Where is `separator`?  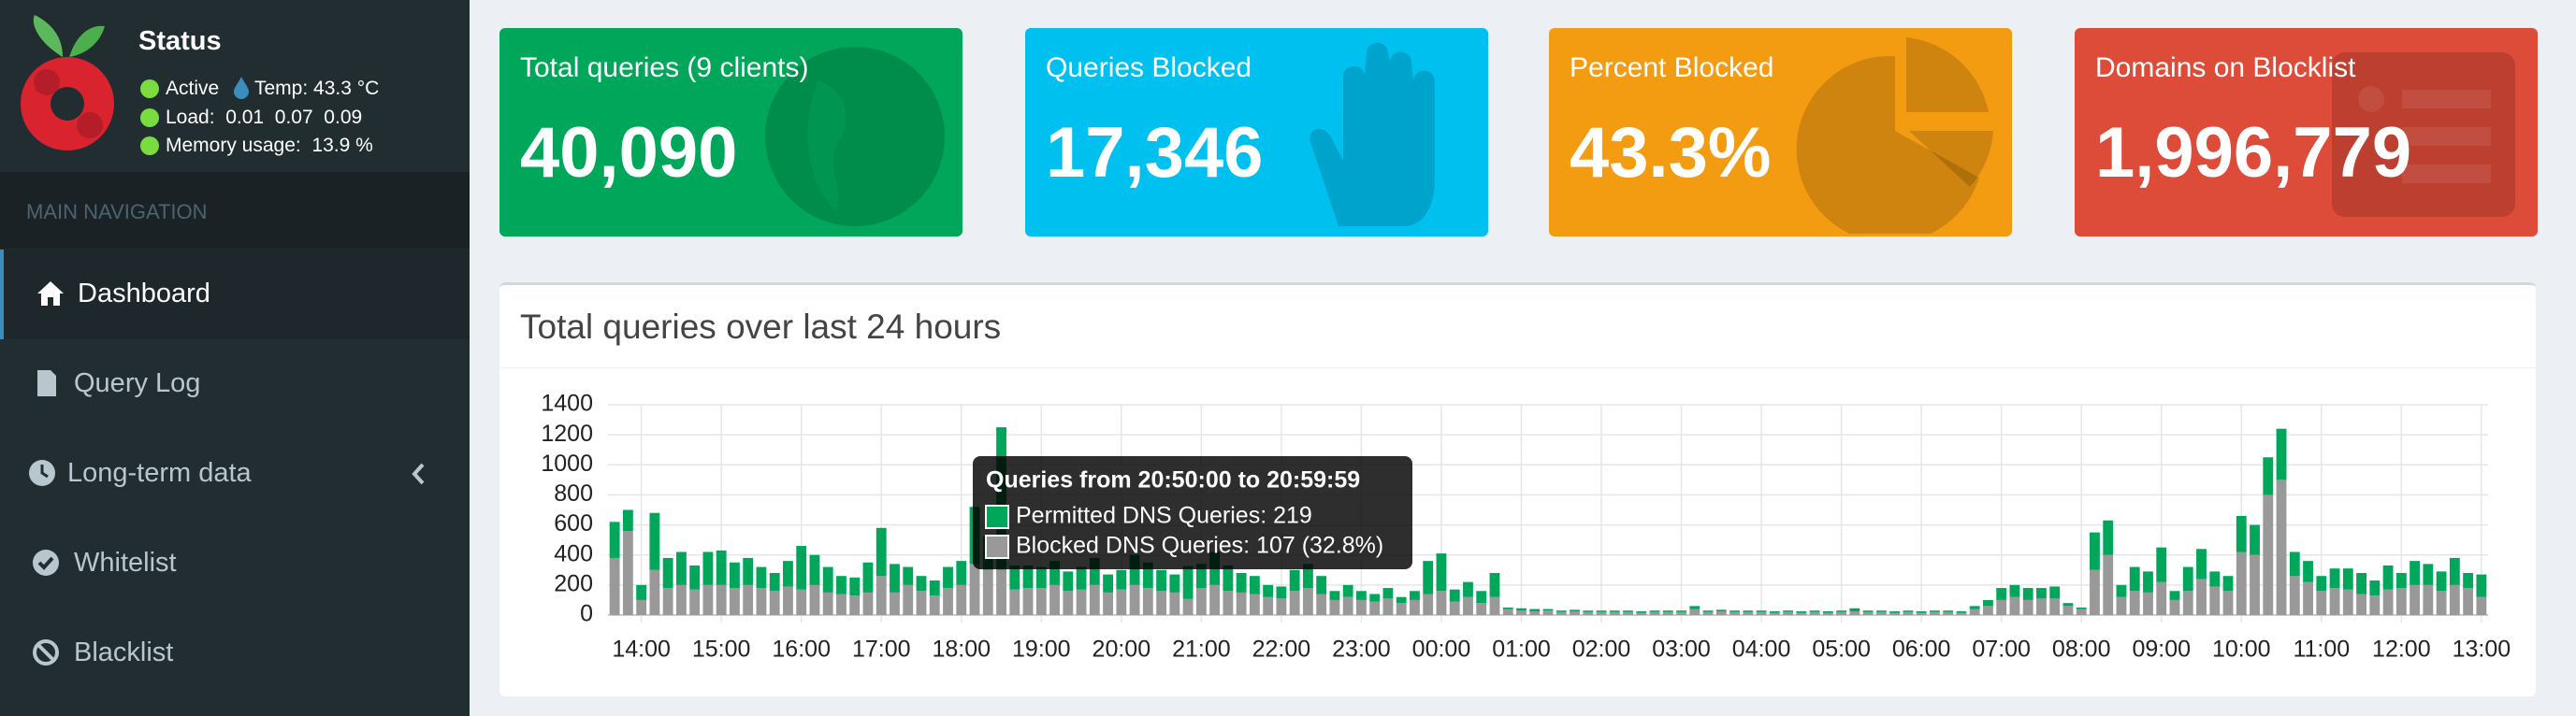
separator is located at coordinates (1517, 367).